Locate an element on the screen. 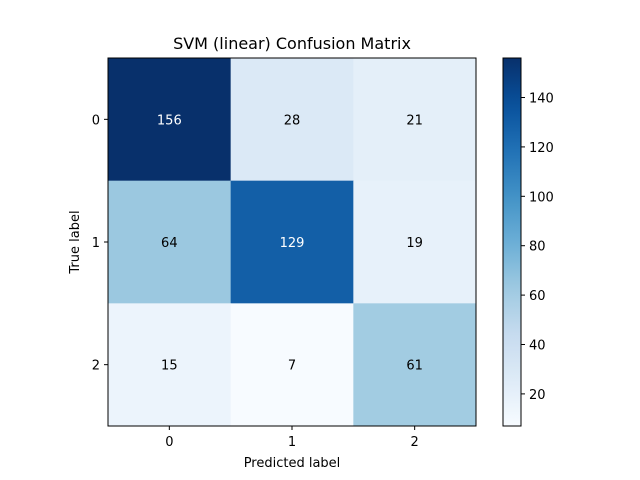 The image size is (640, 480). cell-value-r0-c0: 156 is located at coordinates (169, 120).